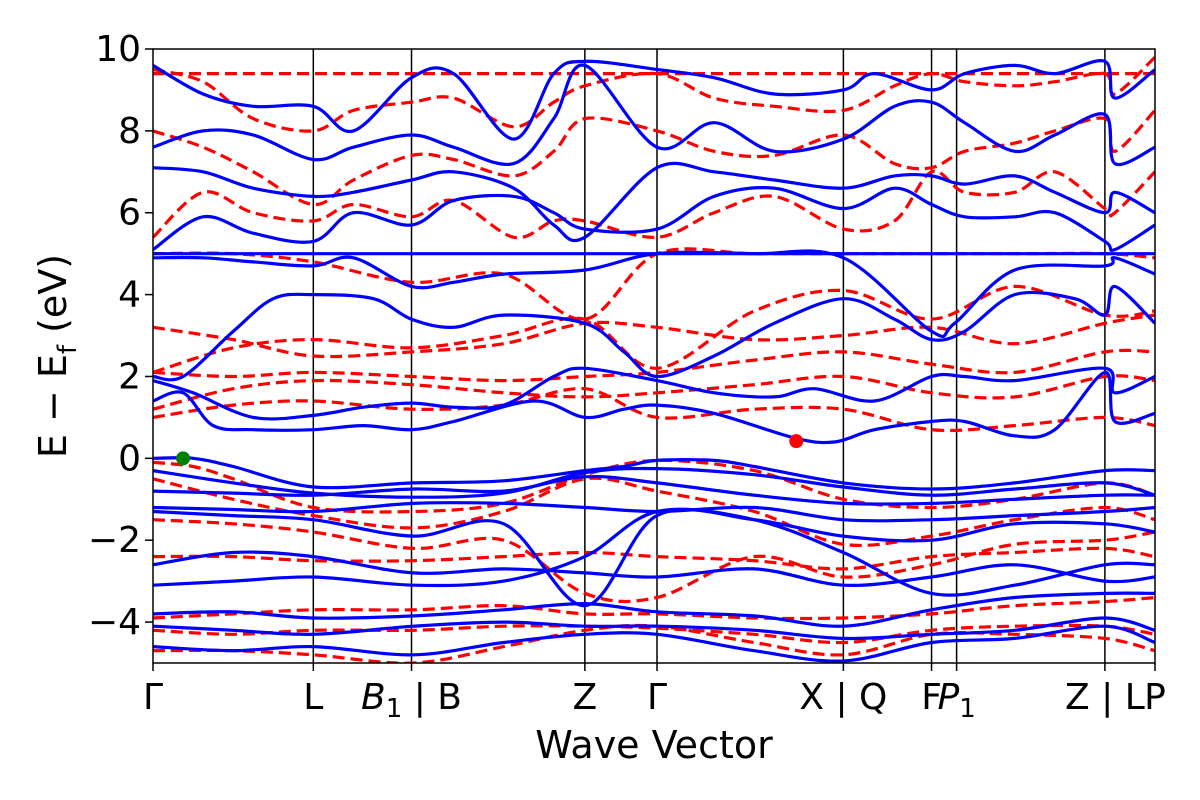  What do you see at coordinates (114, 622) in the screenshot?
I see `y-tick-label: −4` at bounding box center [114, 622].